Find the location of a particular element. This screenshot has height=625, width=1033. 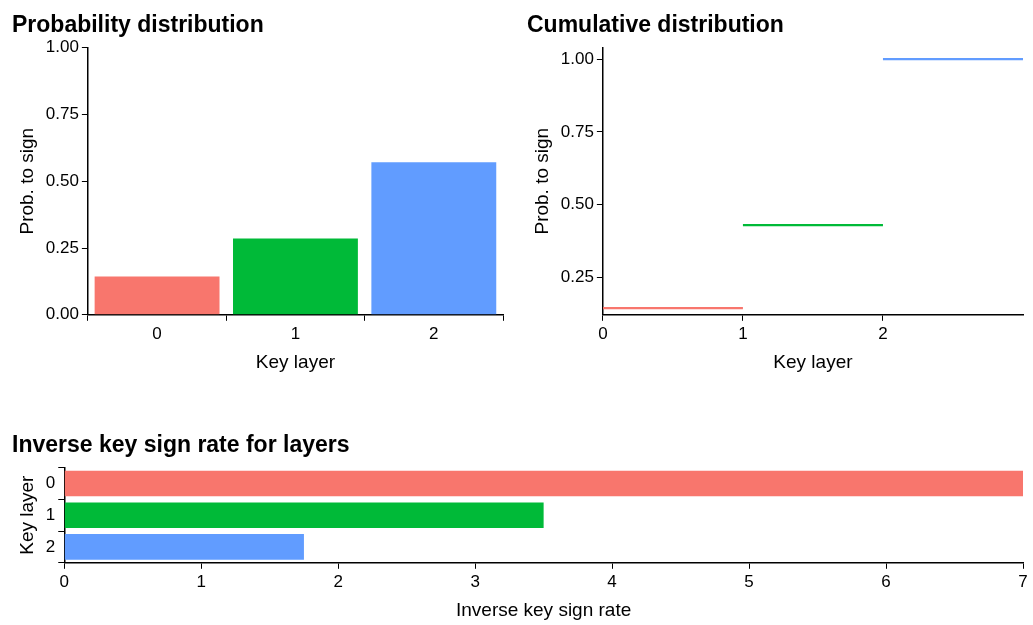

y-axis-title: Key layer is located at coordinates (26, 514).